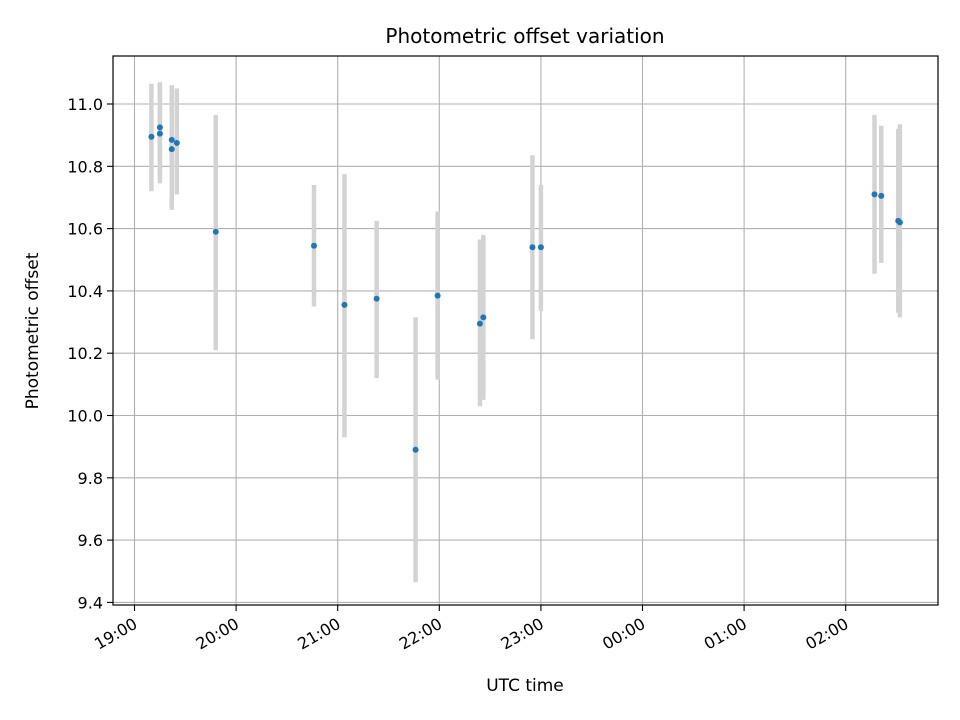 The height and width of the screenshot is (720, 960). Describe the element at coordinates (524, 36) in the screenshot. I see `chart-title: Photometric offset variation` at that location.